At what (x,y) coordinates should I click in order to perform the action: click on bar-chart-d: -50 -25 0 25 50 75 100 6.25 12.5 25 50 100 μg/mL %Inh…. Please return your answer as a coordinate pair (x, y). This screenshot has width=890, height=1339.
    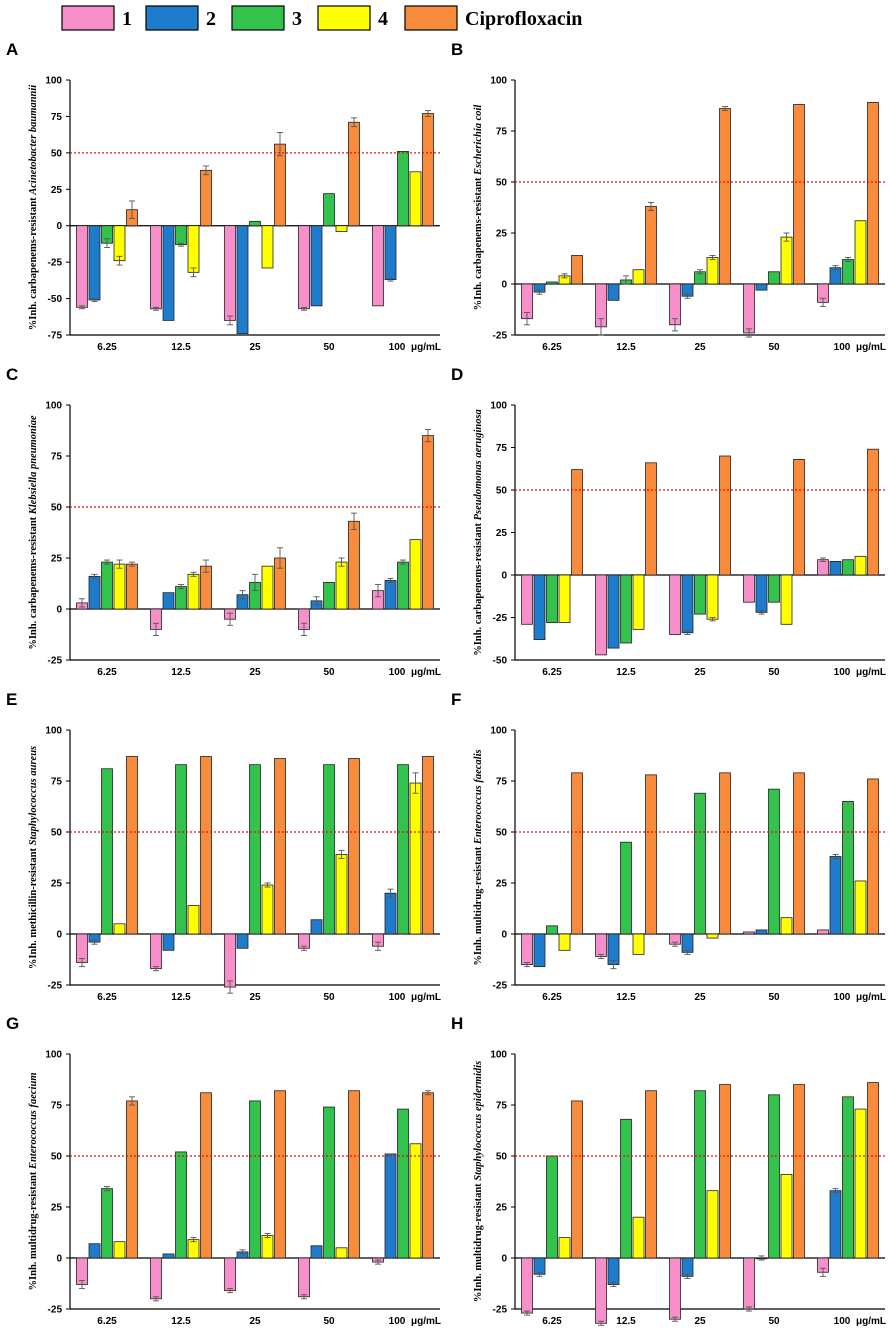
    Looking at the image, I should click on (679, 540).